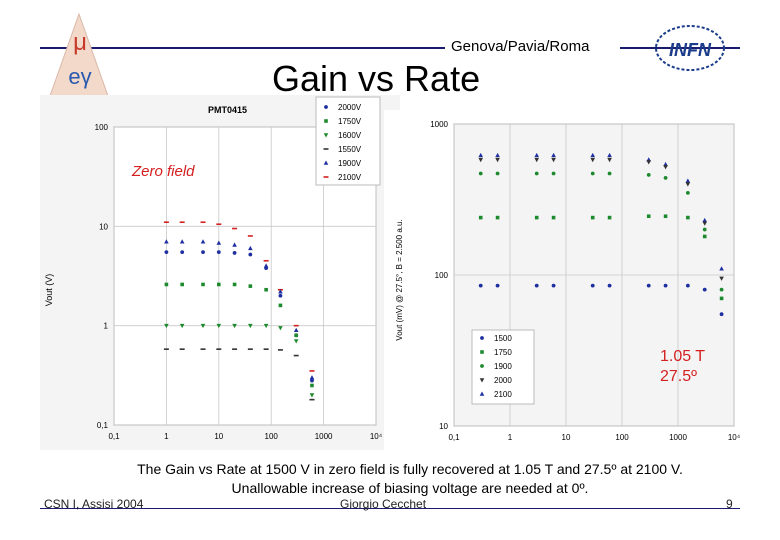 The image size is (780, 540). I want to click on left-ylabel: Vout (V), so click(49, 290).